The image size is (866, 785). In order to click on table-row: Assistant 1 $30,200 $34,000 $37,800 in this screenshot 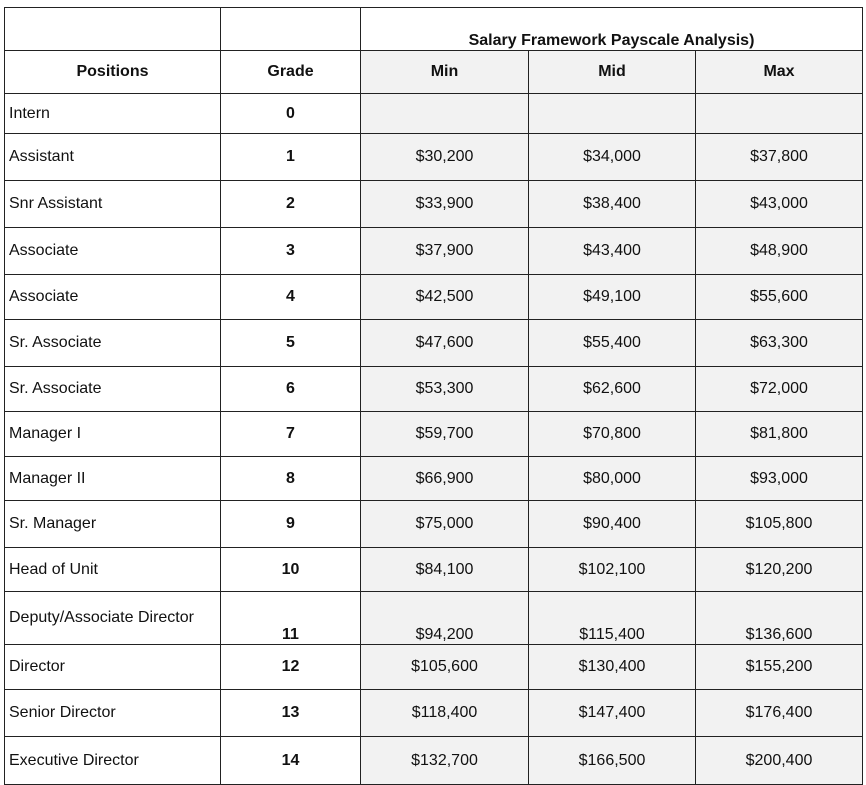, I will do `click(433, 157)`.